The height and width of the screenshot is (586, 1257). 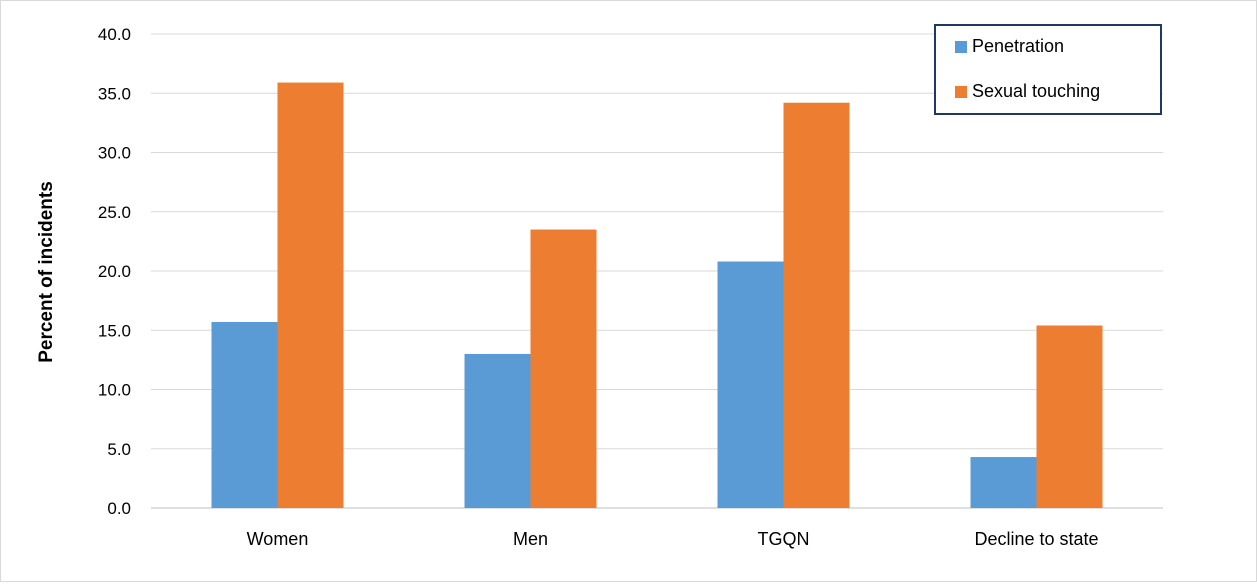 I want to click on legend: Penetration Sexual touching, so click(x=1048, y=69).